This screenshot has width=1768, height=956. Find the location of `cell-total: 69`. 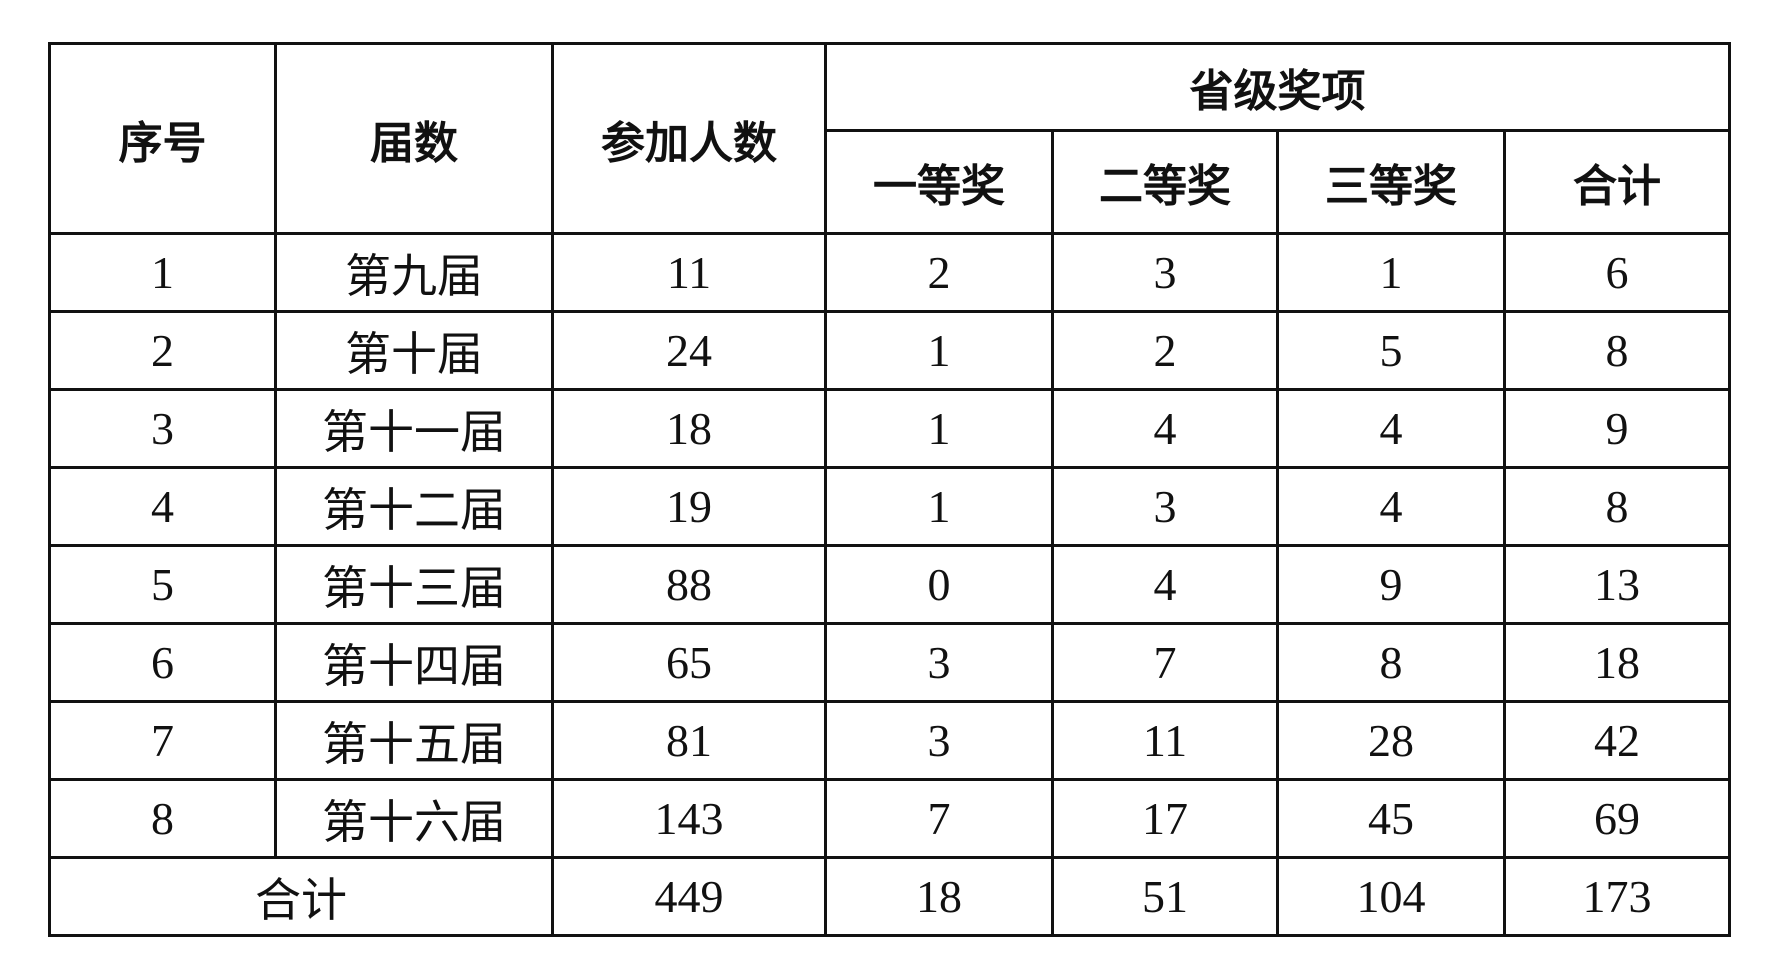

cell-total: 69 is located at coordinates (1617, 818).